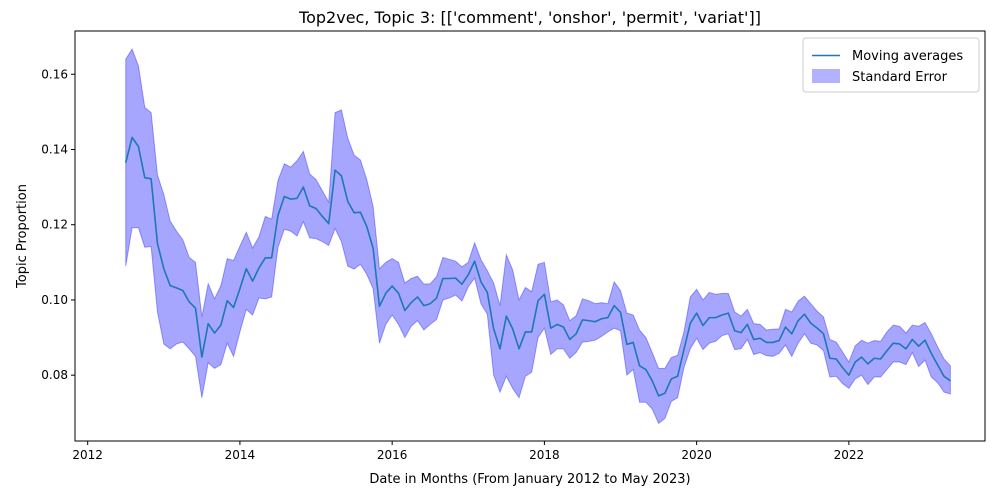  I want to click on legend-label-moving-averages: Moving averages, so click(907, 56).